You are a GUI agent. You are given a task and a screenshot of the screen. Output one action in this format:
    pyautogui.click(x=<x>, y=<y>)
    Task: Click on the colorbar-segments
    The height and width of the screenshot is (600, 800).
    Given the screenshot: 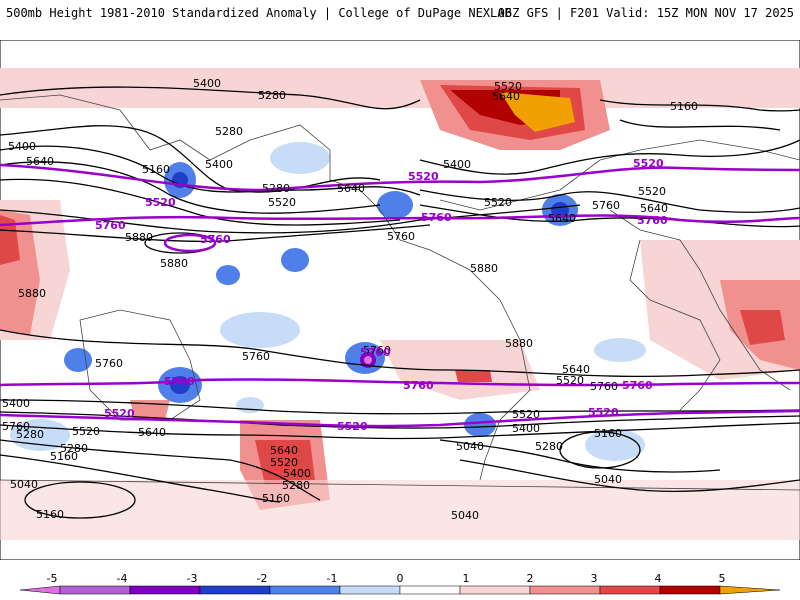 What is the action you would take?
    pyautogui.click(x=400, y=590)
    